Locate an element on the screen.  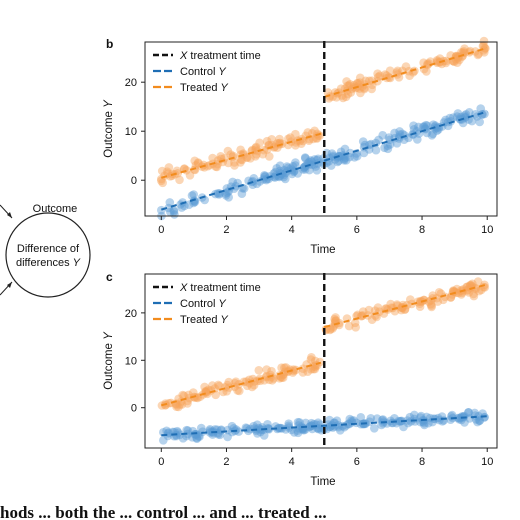
y-axis-title: Outcome Y is located at coordinates (109, 360).